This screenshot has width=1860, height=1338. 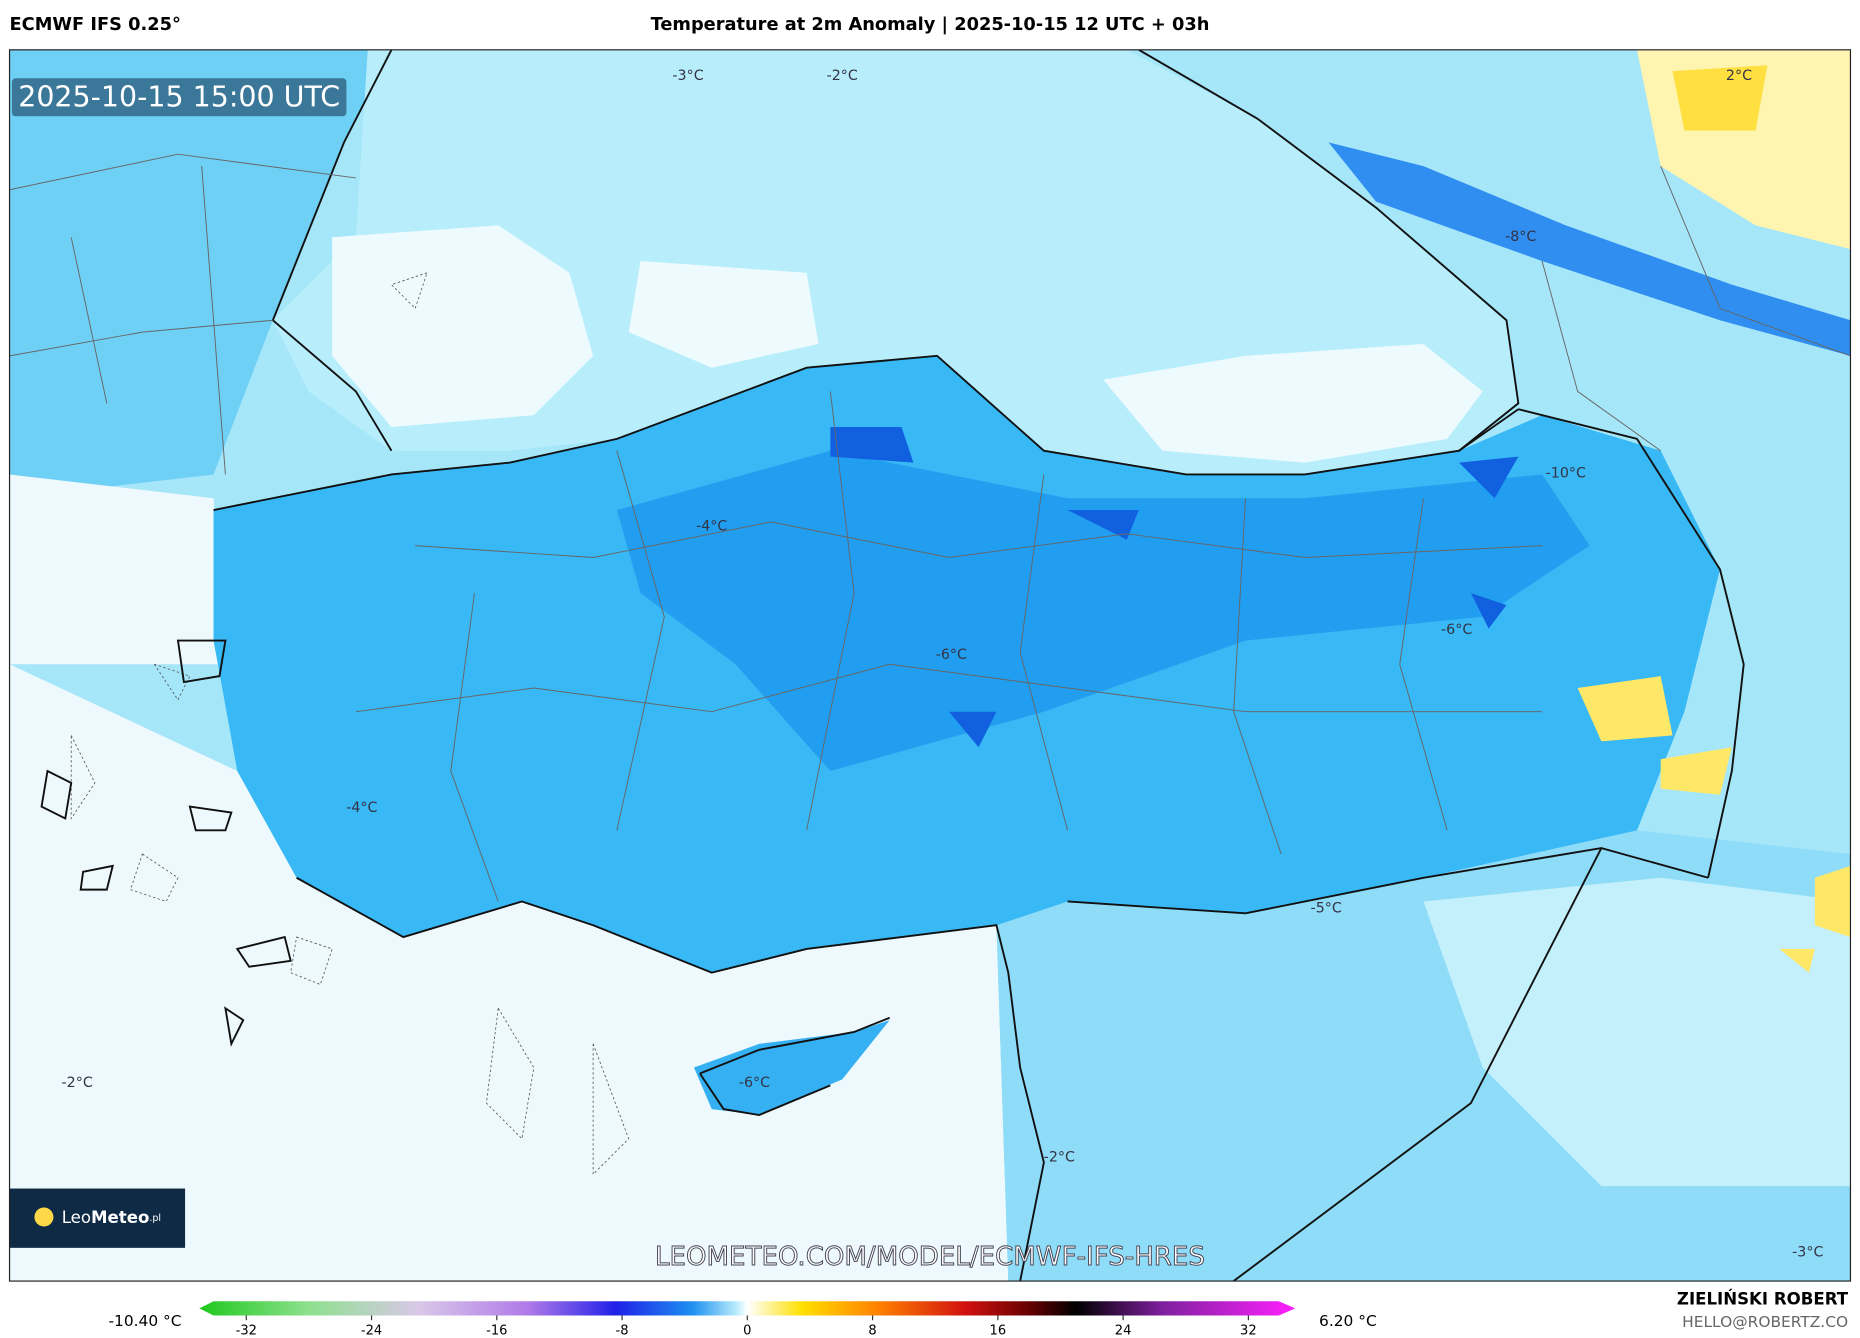 I want to click on colorbar-tick-label: -8, so click(x=622, y=1330).